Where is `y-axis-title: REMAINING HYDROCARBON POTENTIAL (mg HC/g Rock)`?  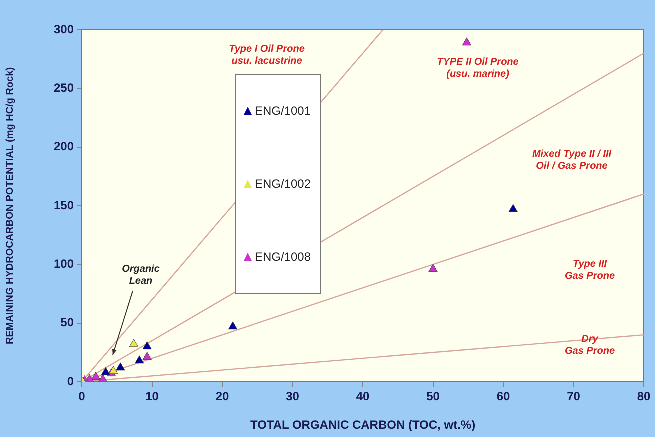 y-axis-title: REMAINING HYDROCARBON POTENTIAL (mg HC/g Rock) is located at coordinates (10, 206).